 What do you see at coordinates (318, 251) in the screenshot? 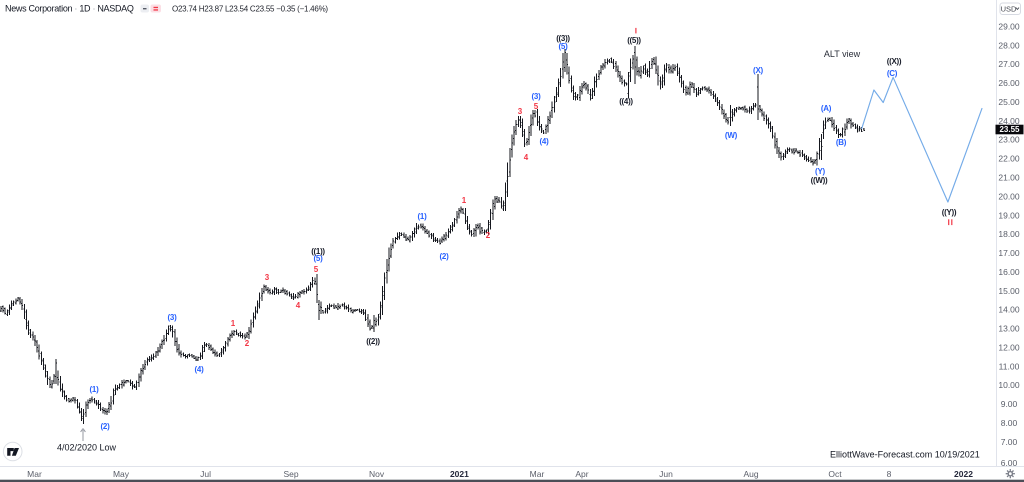
I see `svg-text: ((1))` at bounding box center [318, 251].